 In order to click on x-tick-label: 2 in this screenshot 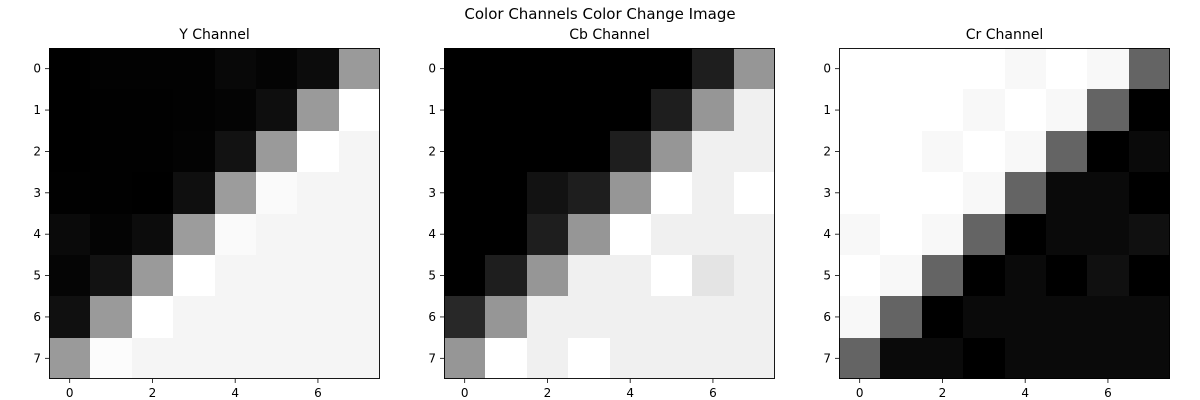, I will do `click(943, 393)`.